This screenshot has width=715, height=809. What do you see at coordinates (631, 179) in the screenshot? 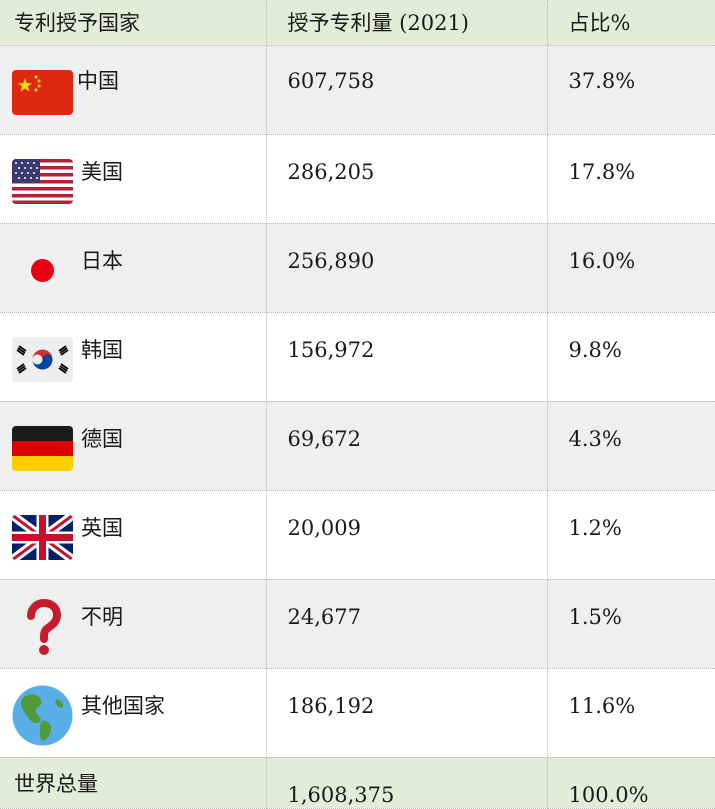
I see `share-value: 17.8%` at bounding box center [631, 179].